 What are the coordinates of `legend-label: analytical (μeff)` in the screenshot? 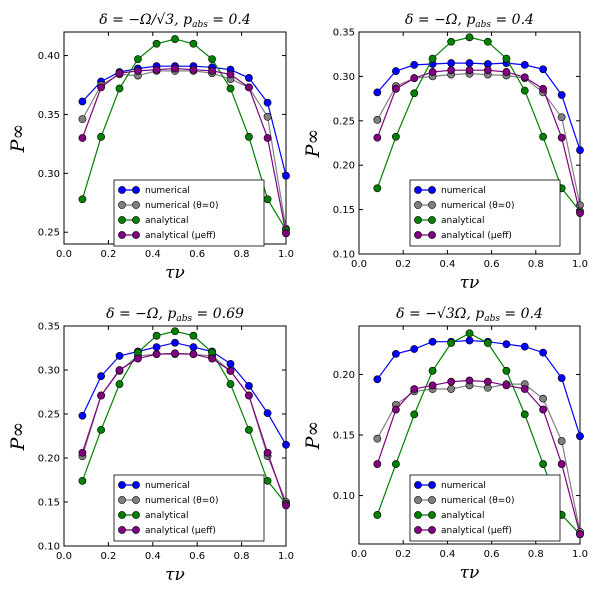 It's located at (476, 236).